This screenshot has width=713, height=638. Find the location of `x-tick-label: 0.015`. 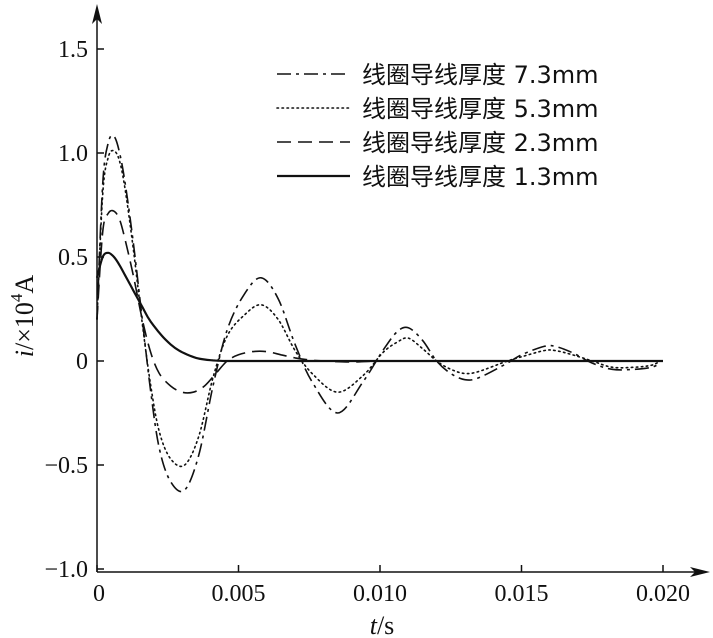

x-tick-label: 0.015 is located at coordinates (522, 594).